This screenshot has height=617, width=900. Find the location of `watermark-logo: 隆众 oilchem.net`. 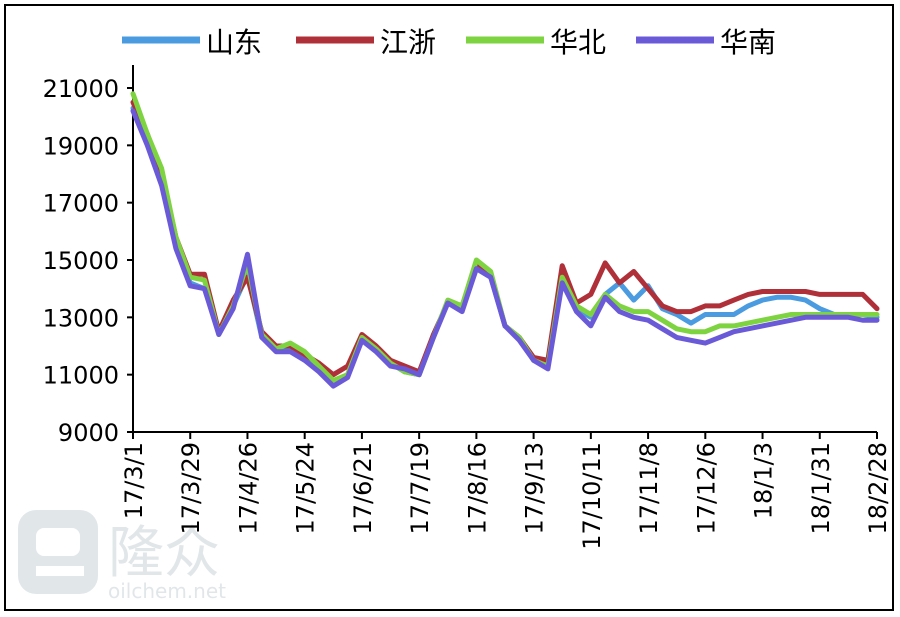

watermark-logo: 隆众 oilchem.net is located at coordinates (122, 556).